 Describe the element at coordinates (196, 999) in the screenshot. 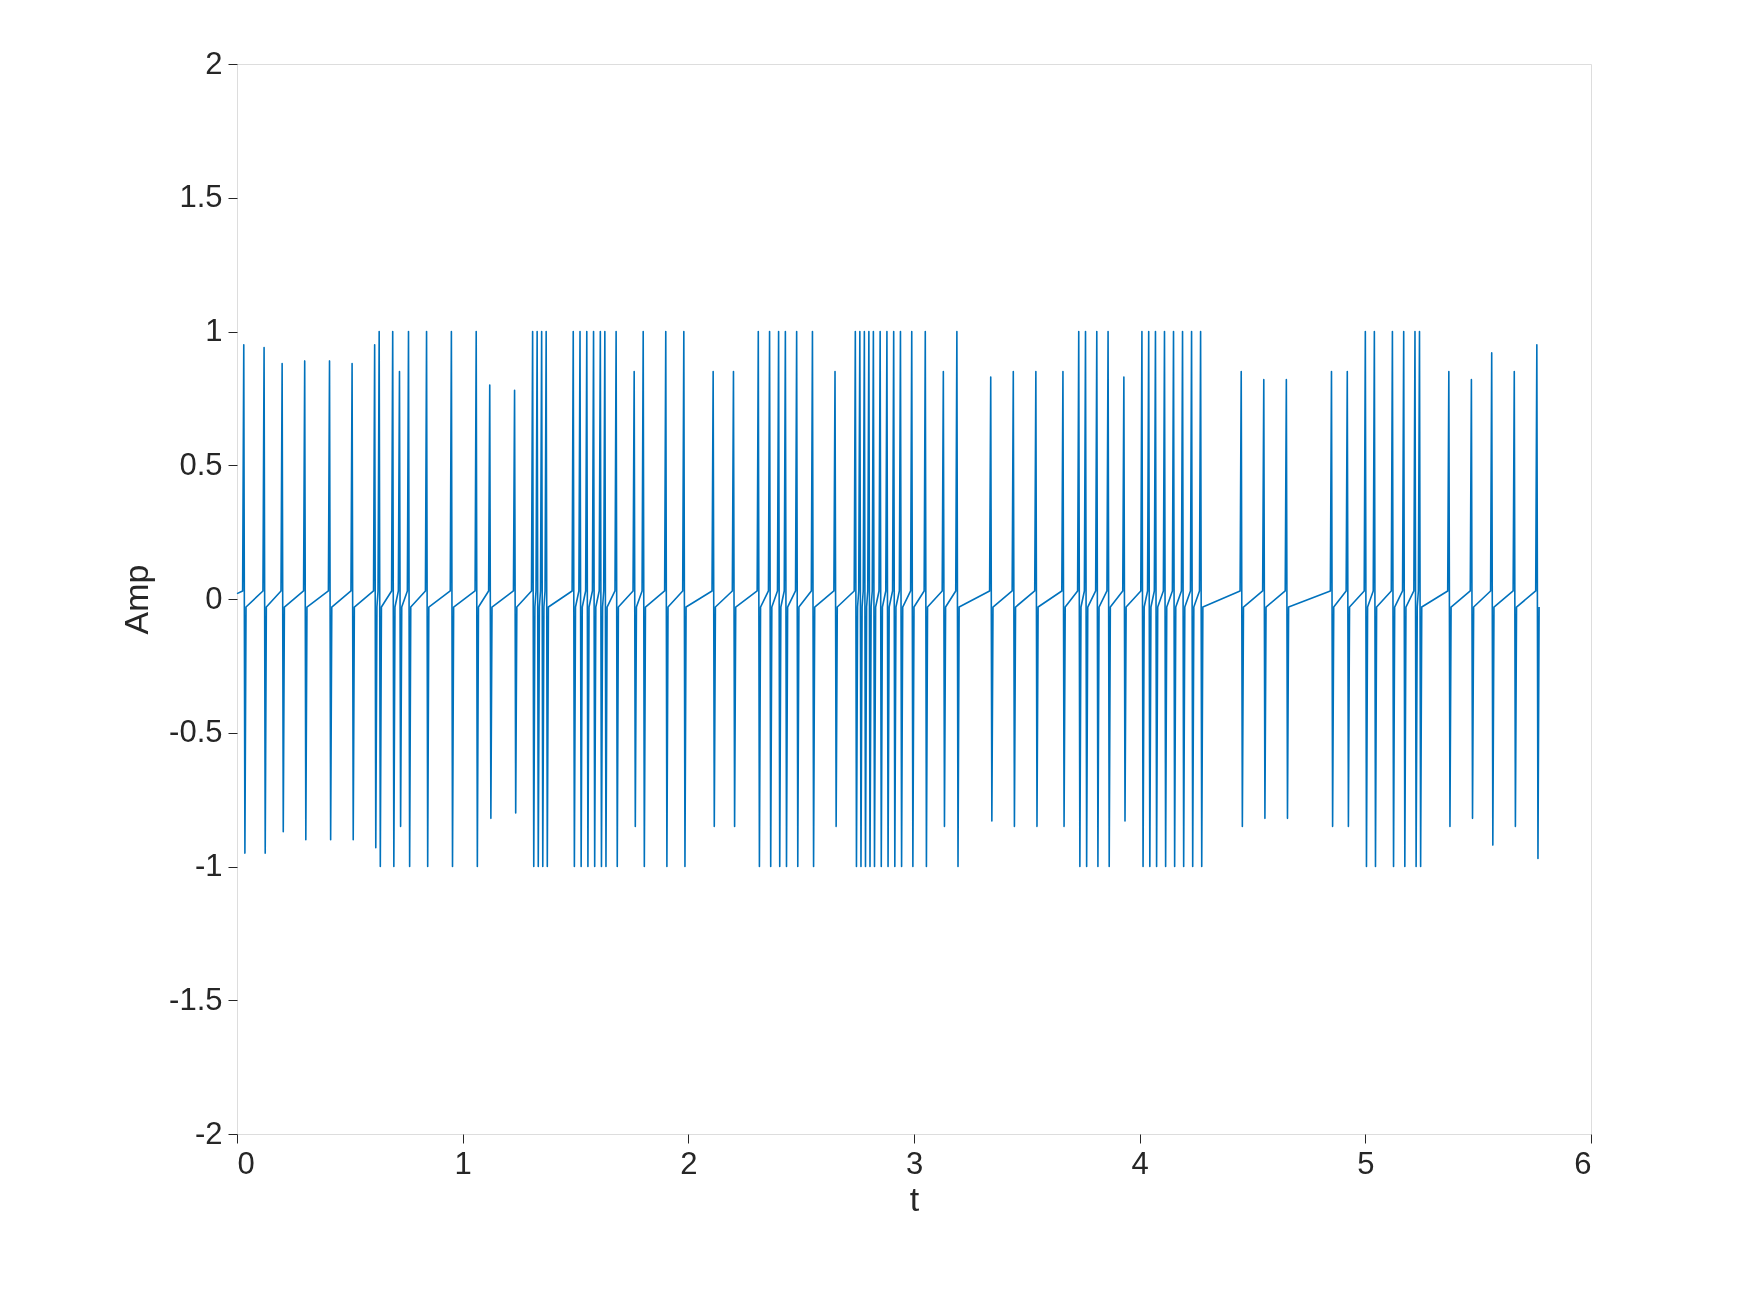

I see `y-tick-label: -1.5` at that location.